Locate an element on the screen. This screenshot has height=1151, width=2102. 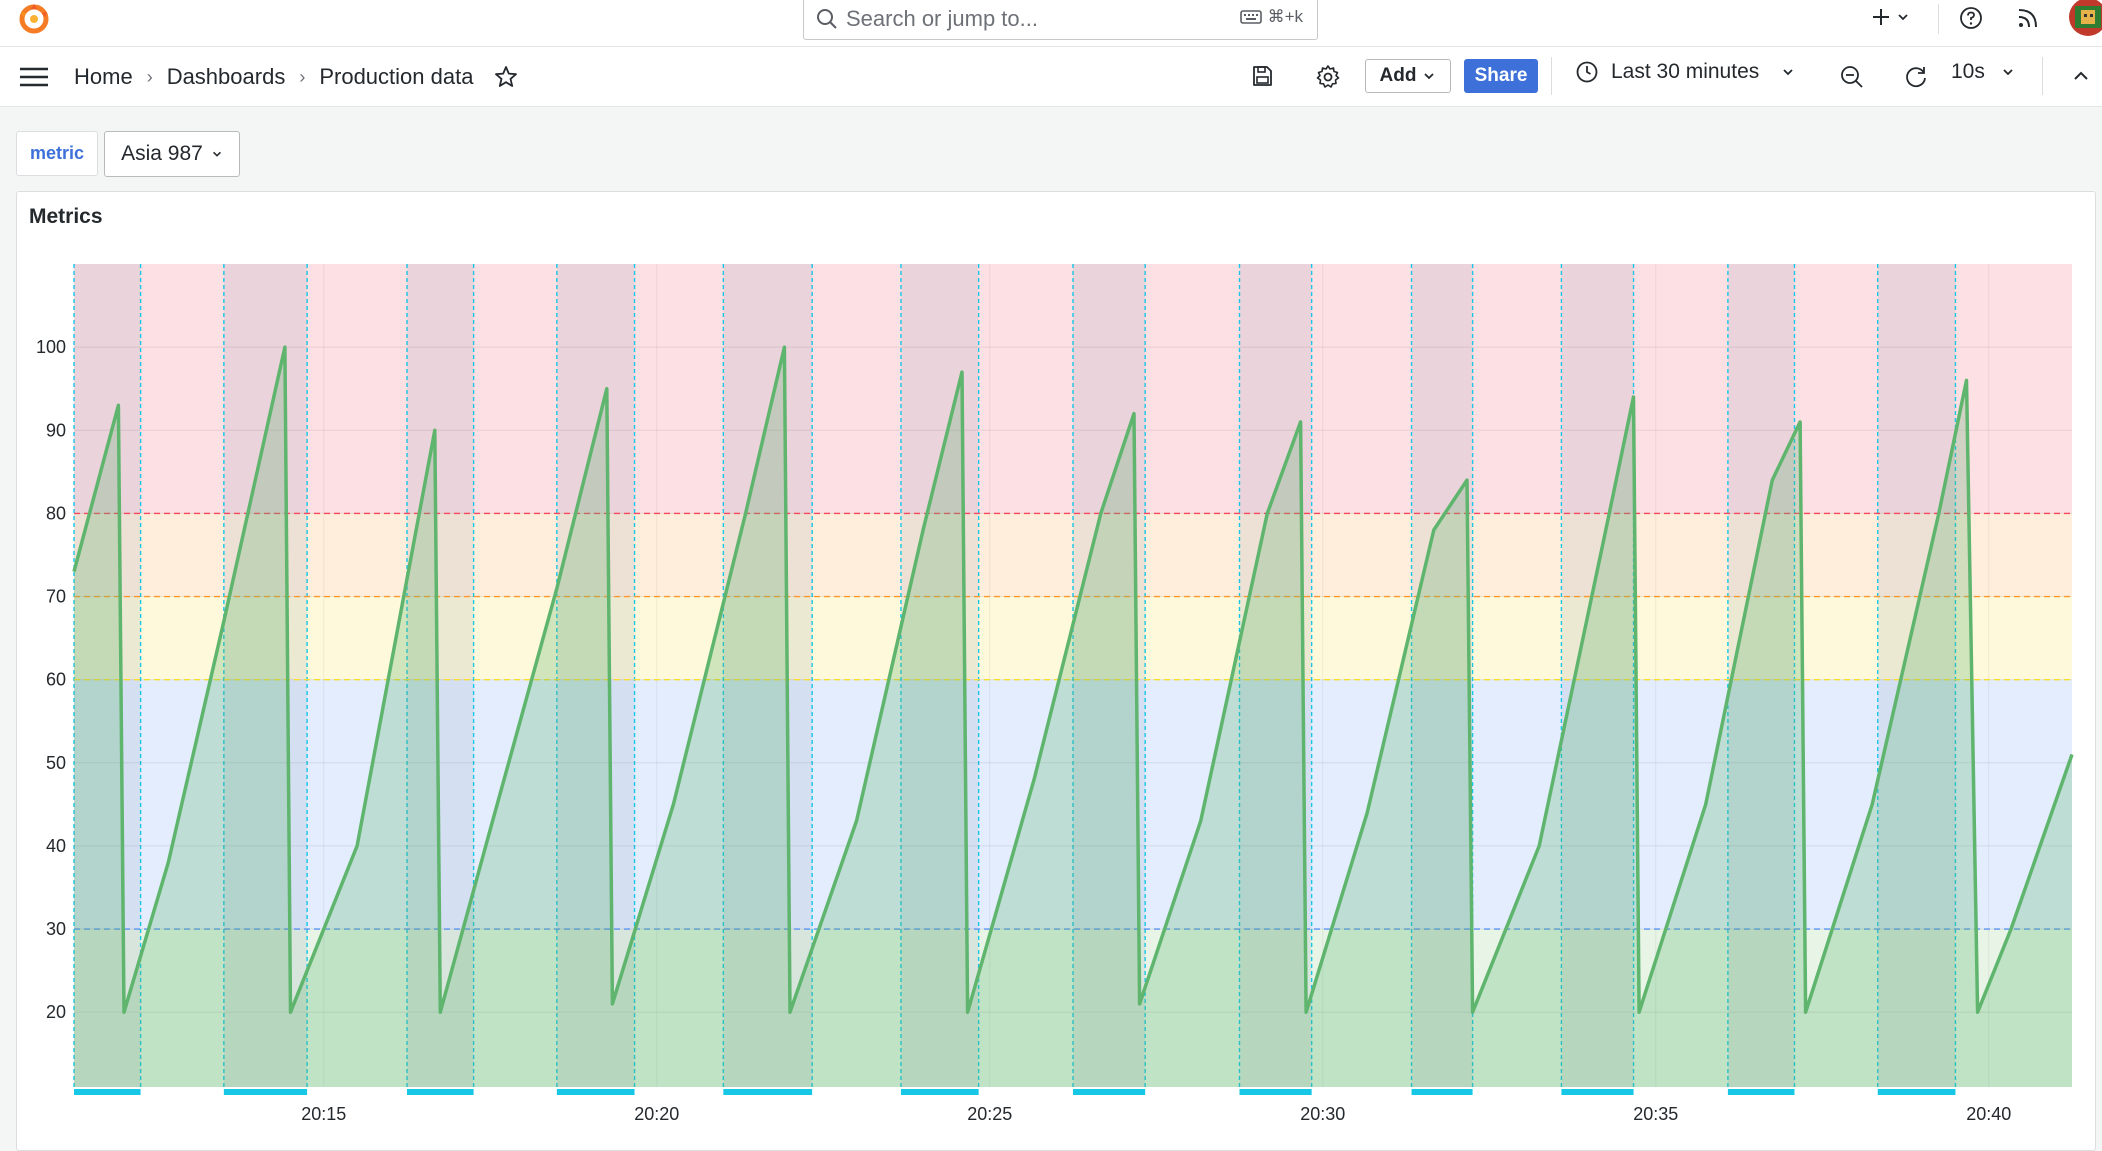
time-range-label: Last 30 minutes is located at coordinates (1685, 71).